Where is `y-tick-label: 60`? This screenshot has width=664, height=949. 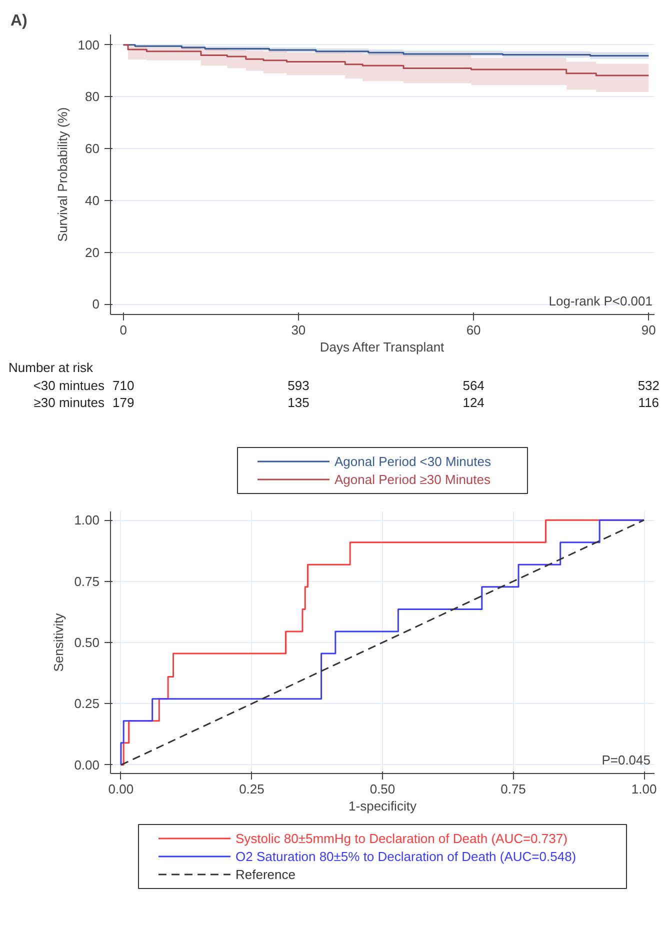 y-tick-label: 60 is located at coordinates (92, 148).